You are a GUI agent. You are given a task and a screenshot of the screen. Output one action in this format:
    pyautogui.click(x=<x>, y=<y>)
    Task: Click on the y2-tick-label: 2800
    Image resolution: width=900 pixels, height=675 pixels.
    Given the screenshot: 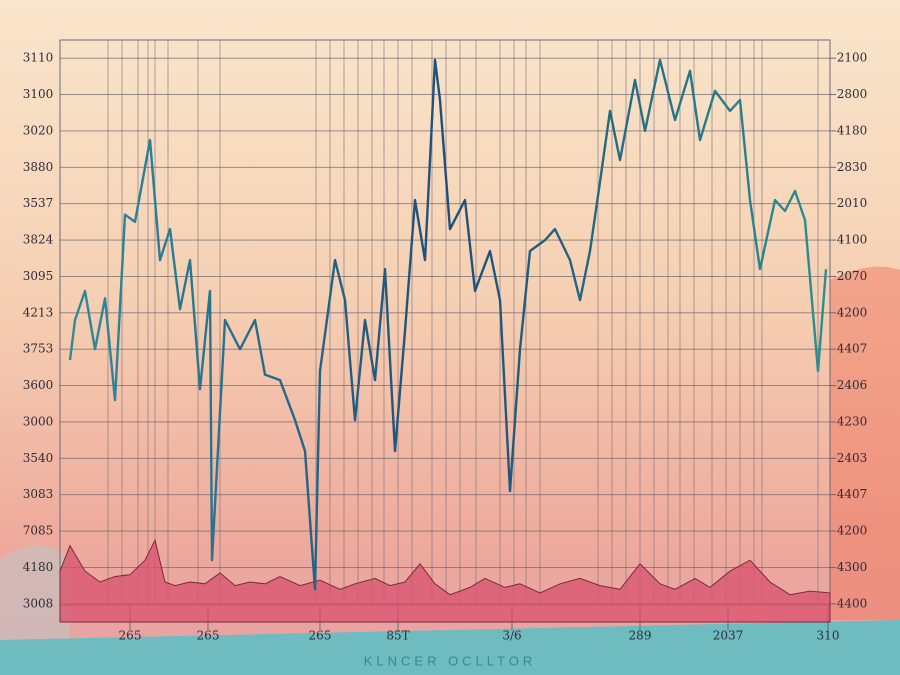 What is the action you would take?
    pyautogui.click(x=852, y=94)
    